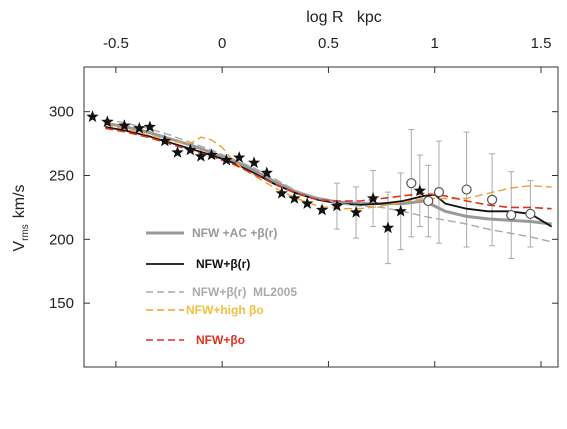  I want to click on legend-label: NFW+βo, so click(220, 340).